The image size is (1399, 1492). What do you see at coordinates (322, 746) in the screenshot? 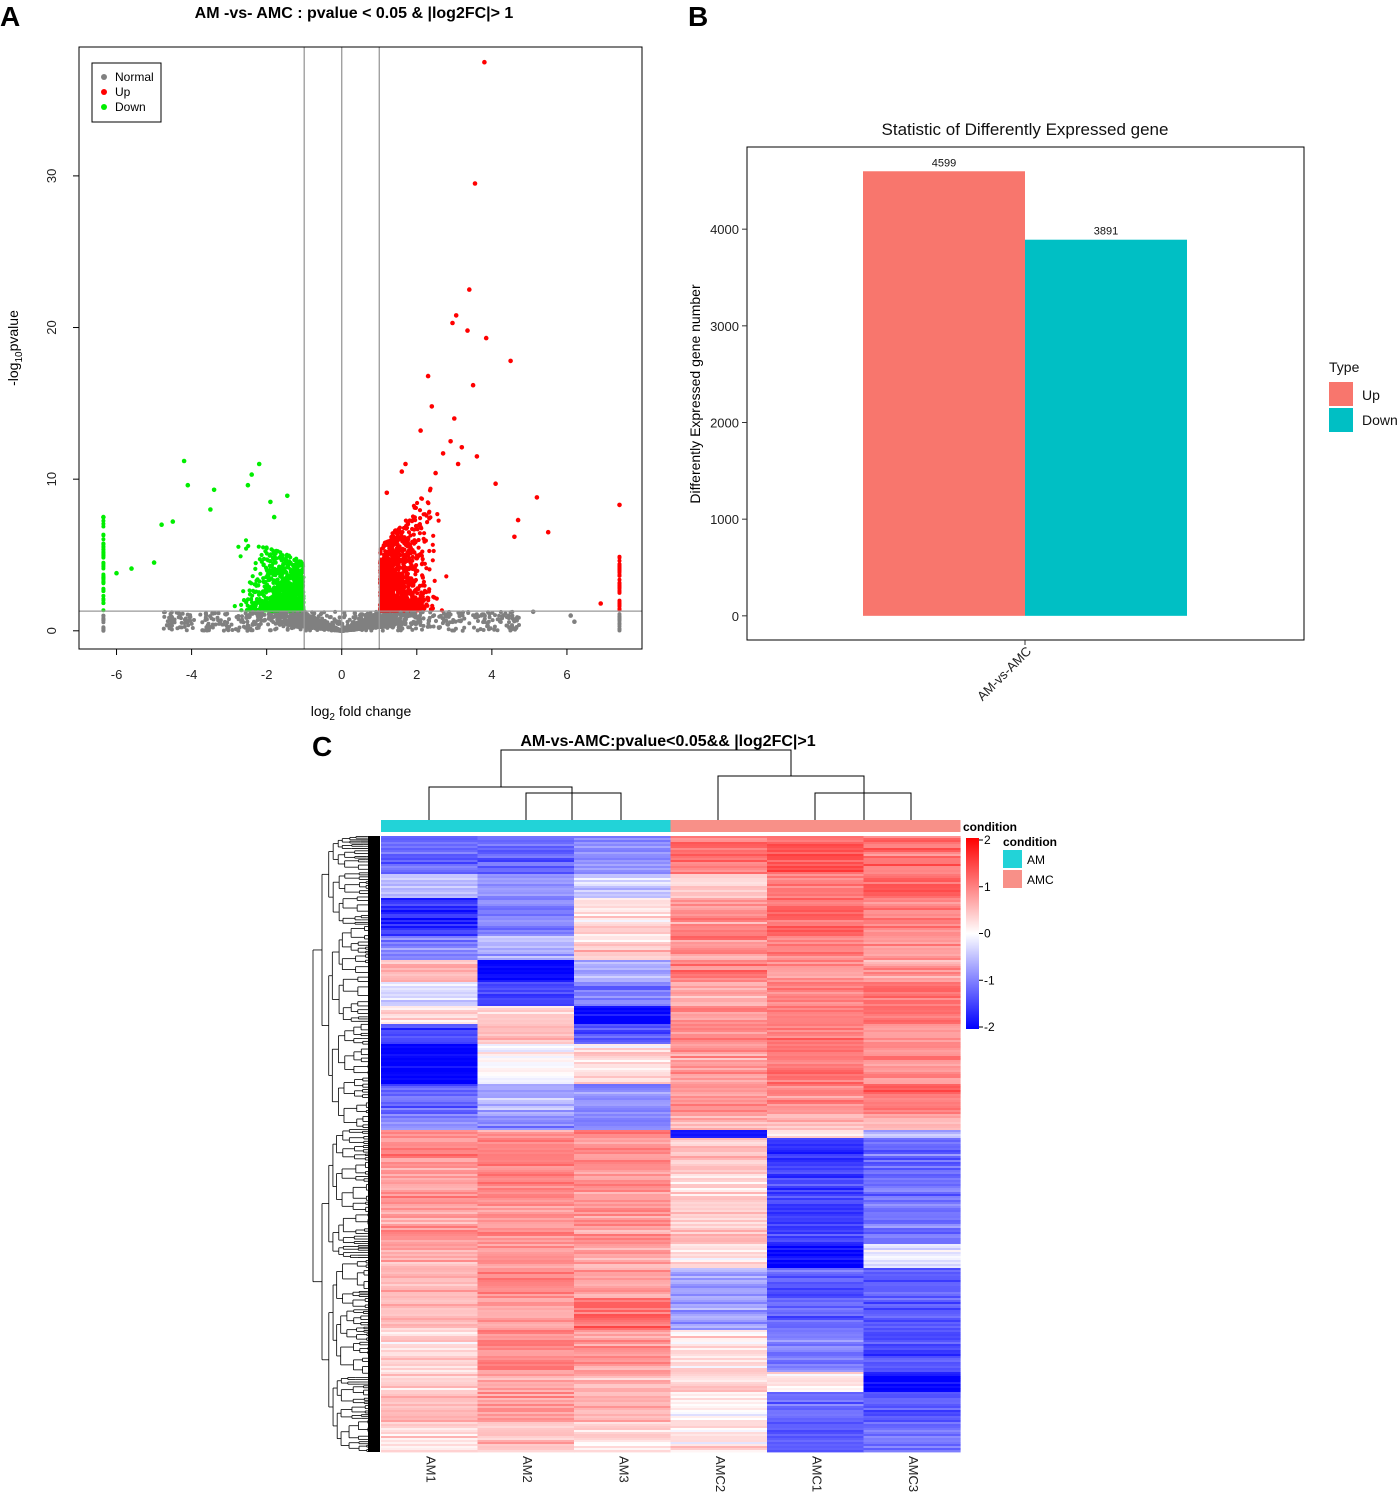
I see `panel-c-letter: C` at bounding box center [322, 746].